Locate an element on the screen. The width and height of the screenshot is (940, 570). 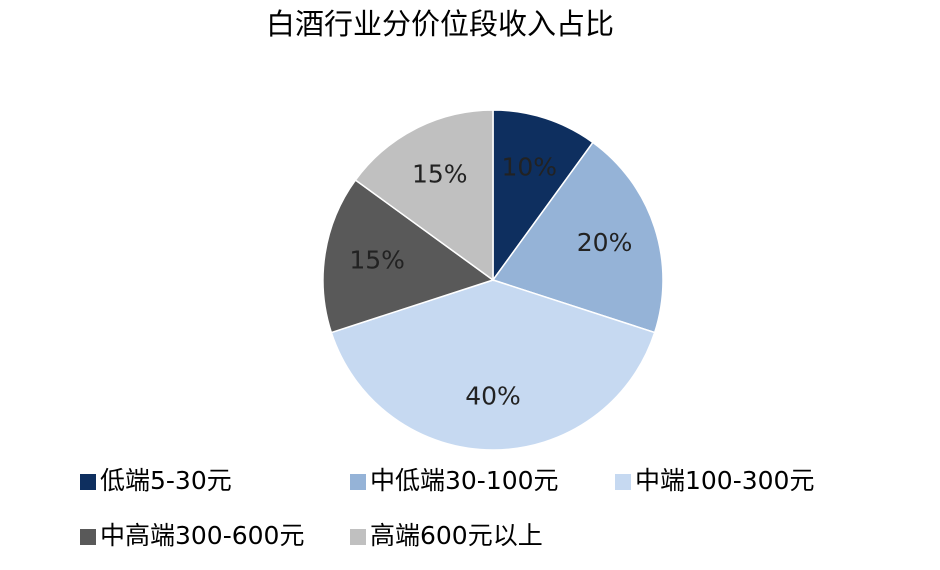
legend-label: 中高端300-600元 is located at coordinates (202, 535).